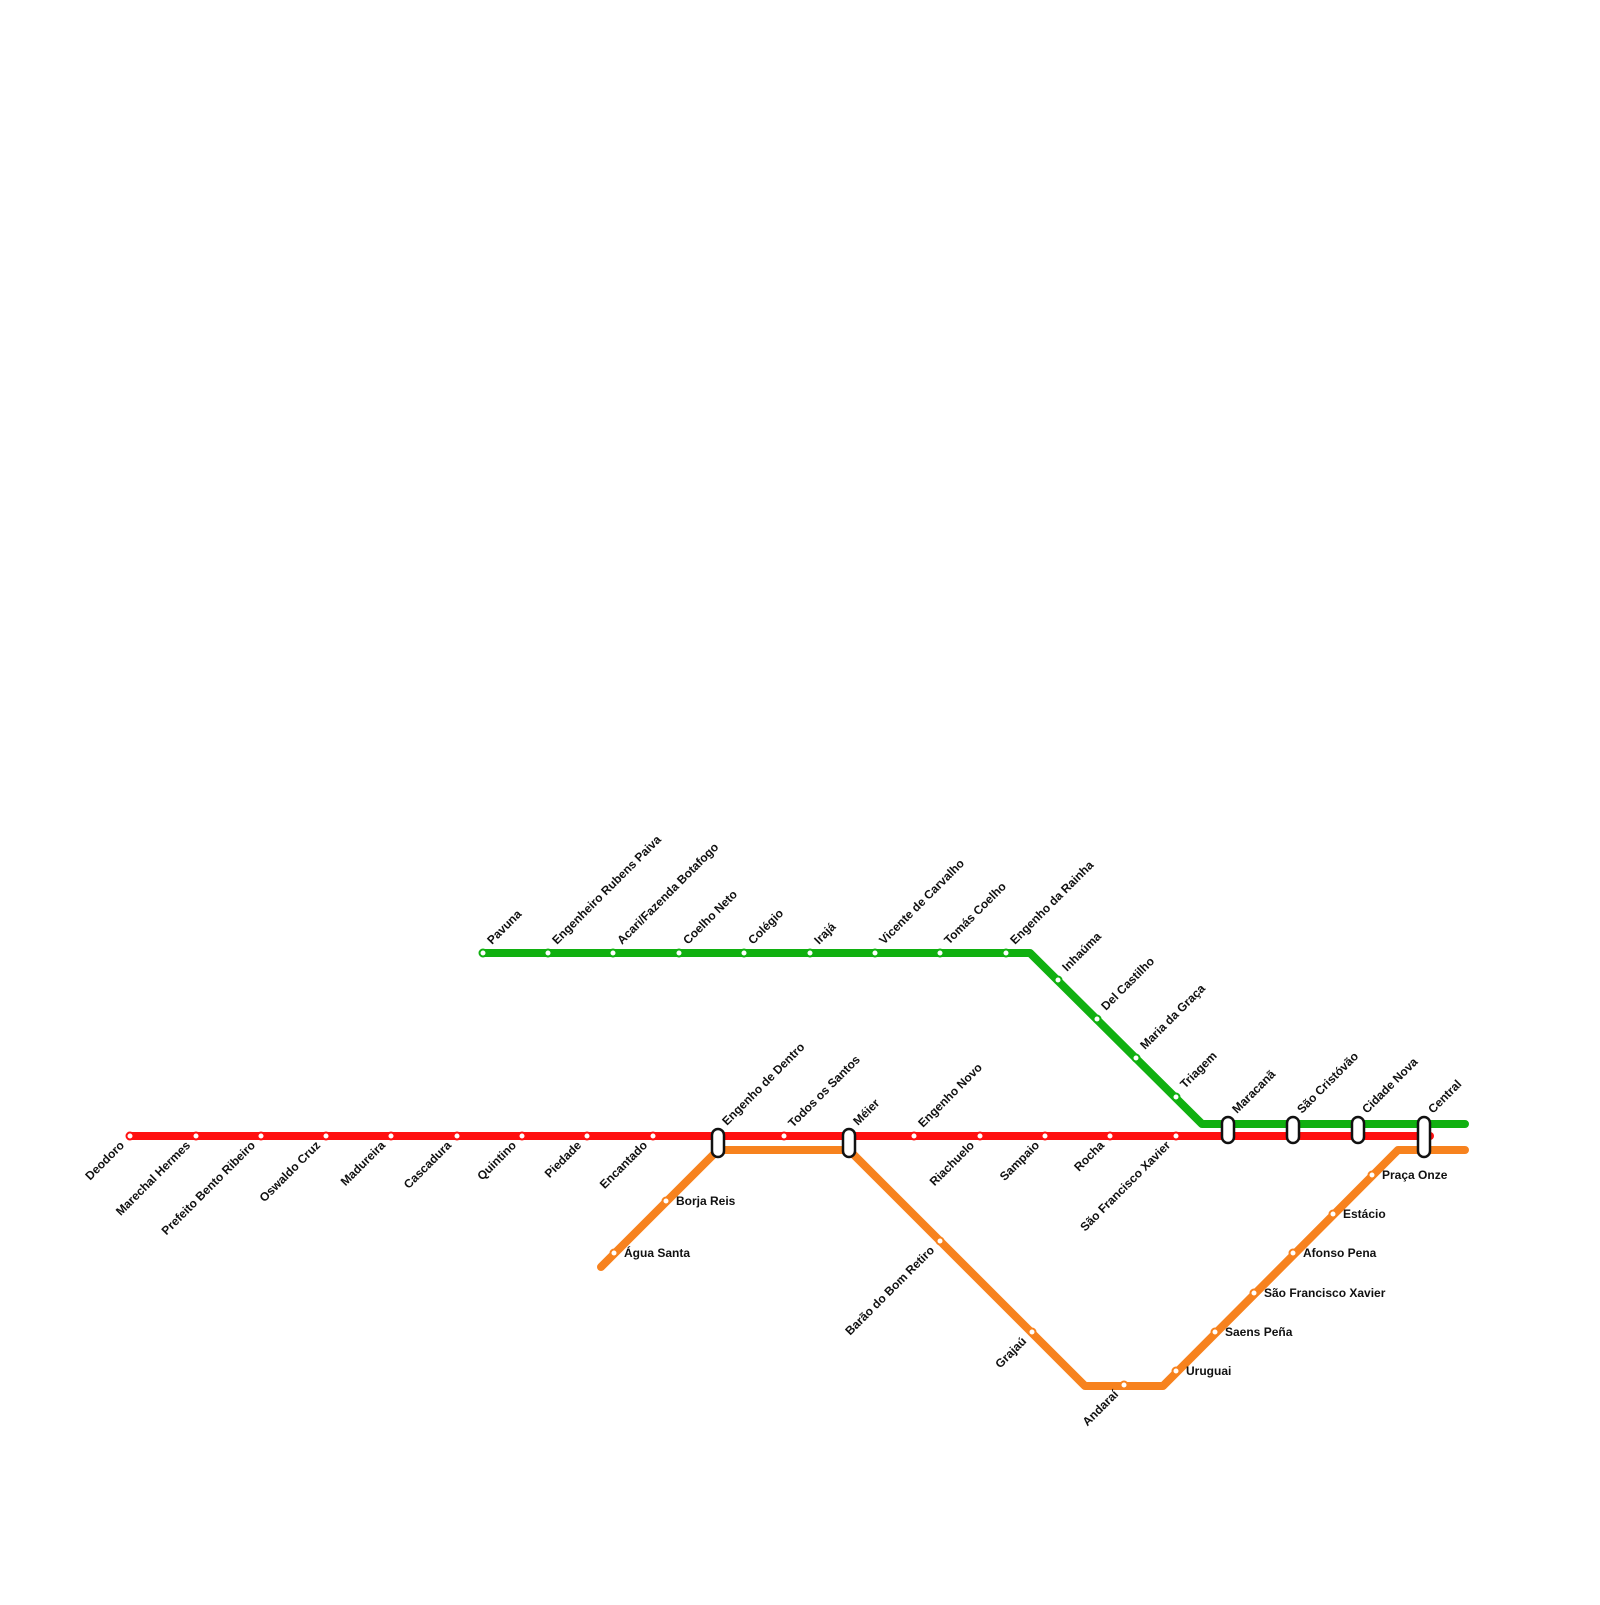 The width and height of the screenshot is (1600, 1605). What do you see at coordinates (974, 1038) in the screenshot?
I see `green-line` at bounding box center [974, 1038].